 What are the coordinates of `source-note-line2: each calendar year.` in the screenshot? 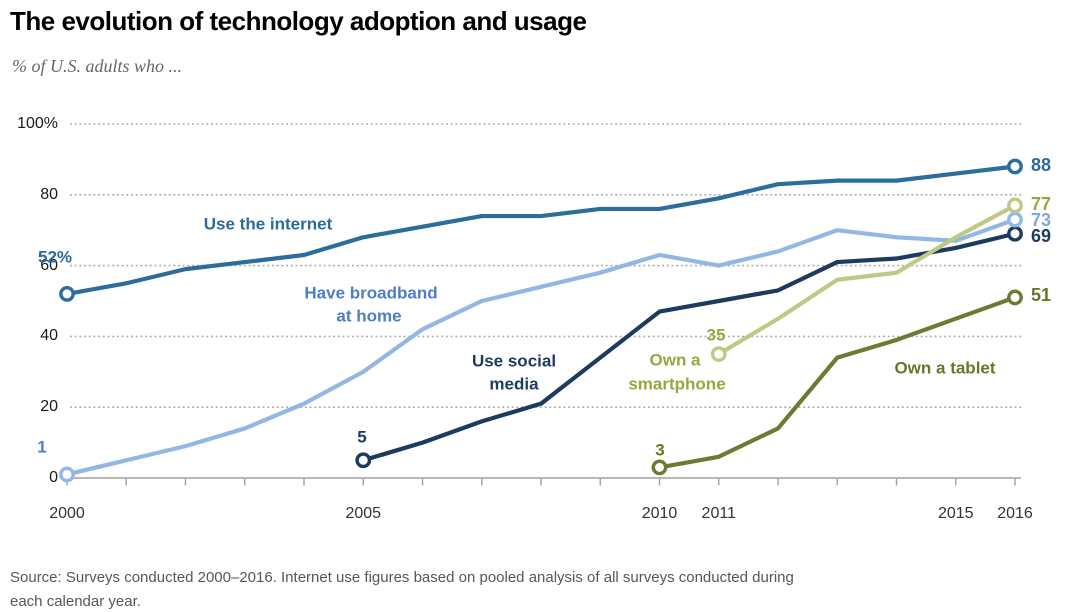 It's located at (75, 601).